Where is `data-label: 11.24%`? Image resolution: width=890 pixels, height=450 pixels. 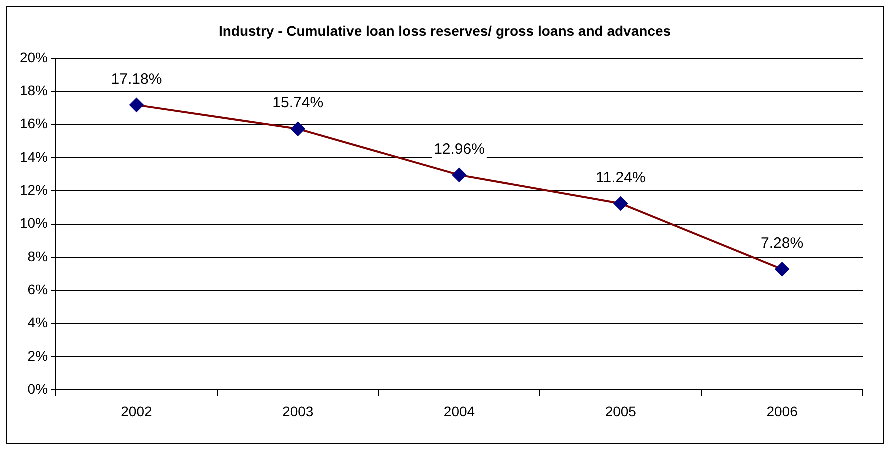 data-label: 11.24% is located at coordinates (621, 177).